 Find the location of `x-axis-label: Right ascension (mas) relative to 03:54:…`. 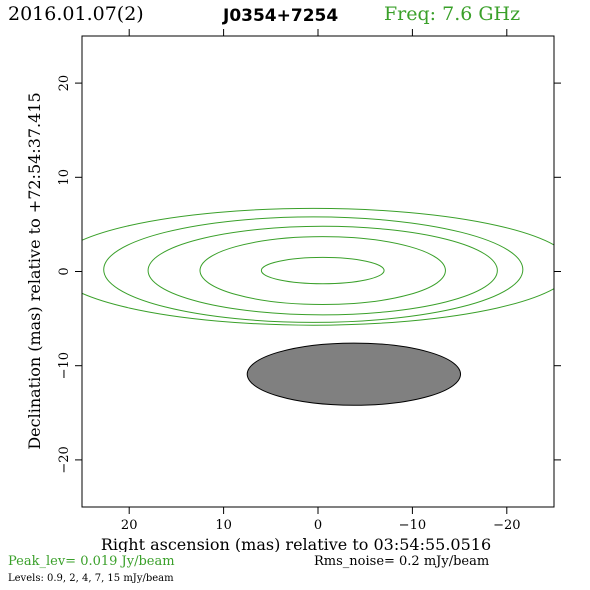

x-axis-label: Right ascension (mas) relative to 03:54:… is located at coordinates (296, 543).